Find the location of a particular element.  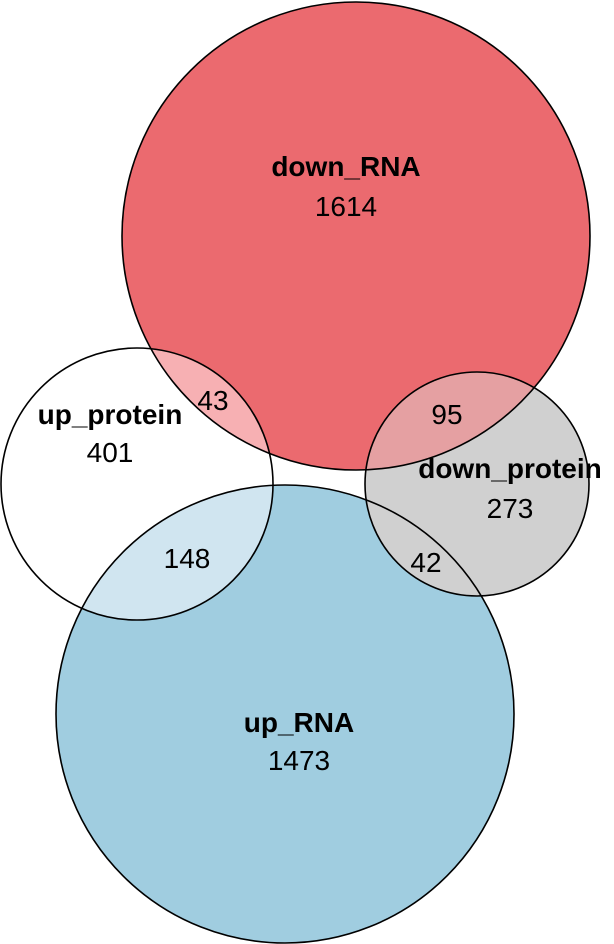

label-down-protein-count: 273 is located at coordinates (510, 508).